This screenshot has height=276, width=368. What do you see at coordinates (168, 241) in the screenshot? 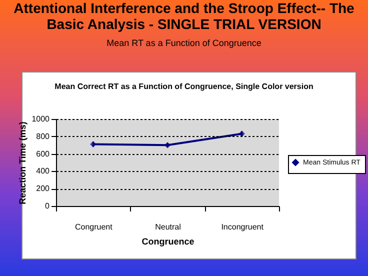
I see `x-axis-title: Congruence` at bounding box center [168, 241].